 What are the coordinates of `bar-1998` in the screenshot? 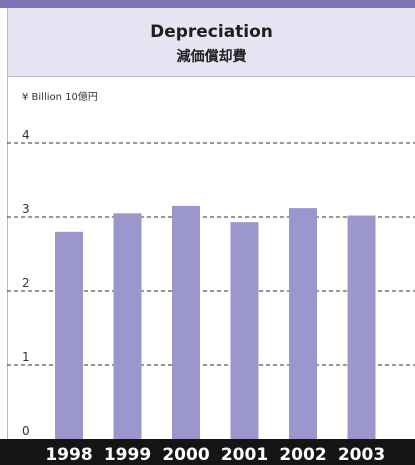 It's located at (69, 335).